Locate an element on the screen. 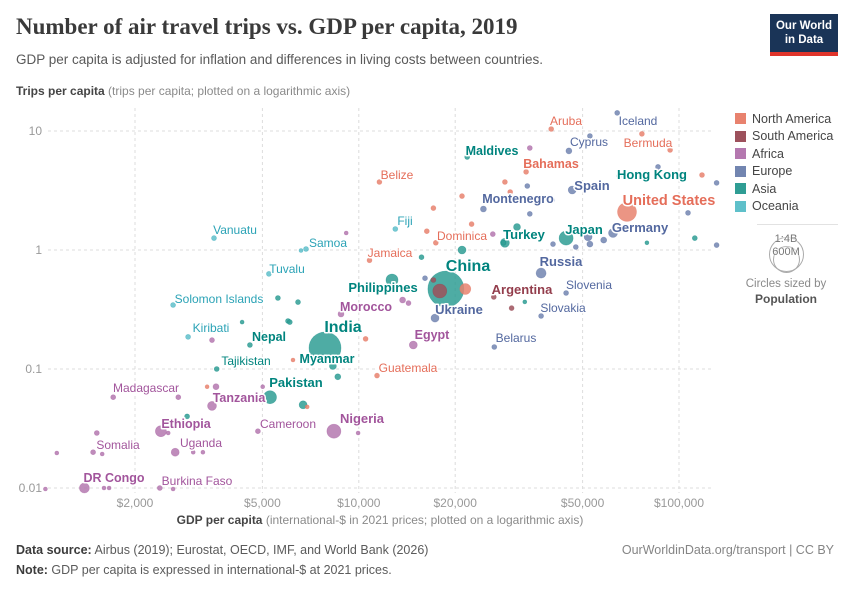 This screenshot has width=850, height=600. data-point-madagascar is located at coordinates (113, 397).